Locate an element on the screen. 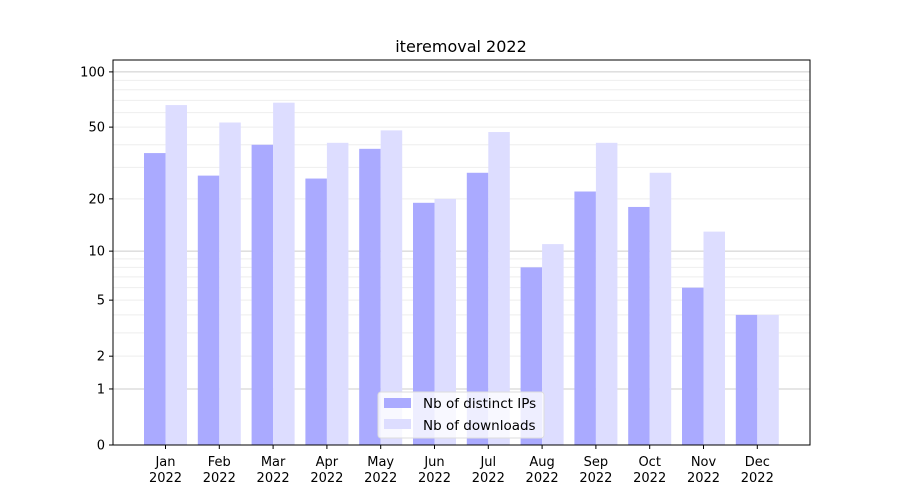 This screenshot has height=500, width=900. legend-box is located at coordinates (461, 415).